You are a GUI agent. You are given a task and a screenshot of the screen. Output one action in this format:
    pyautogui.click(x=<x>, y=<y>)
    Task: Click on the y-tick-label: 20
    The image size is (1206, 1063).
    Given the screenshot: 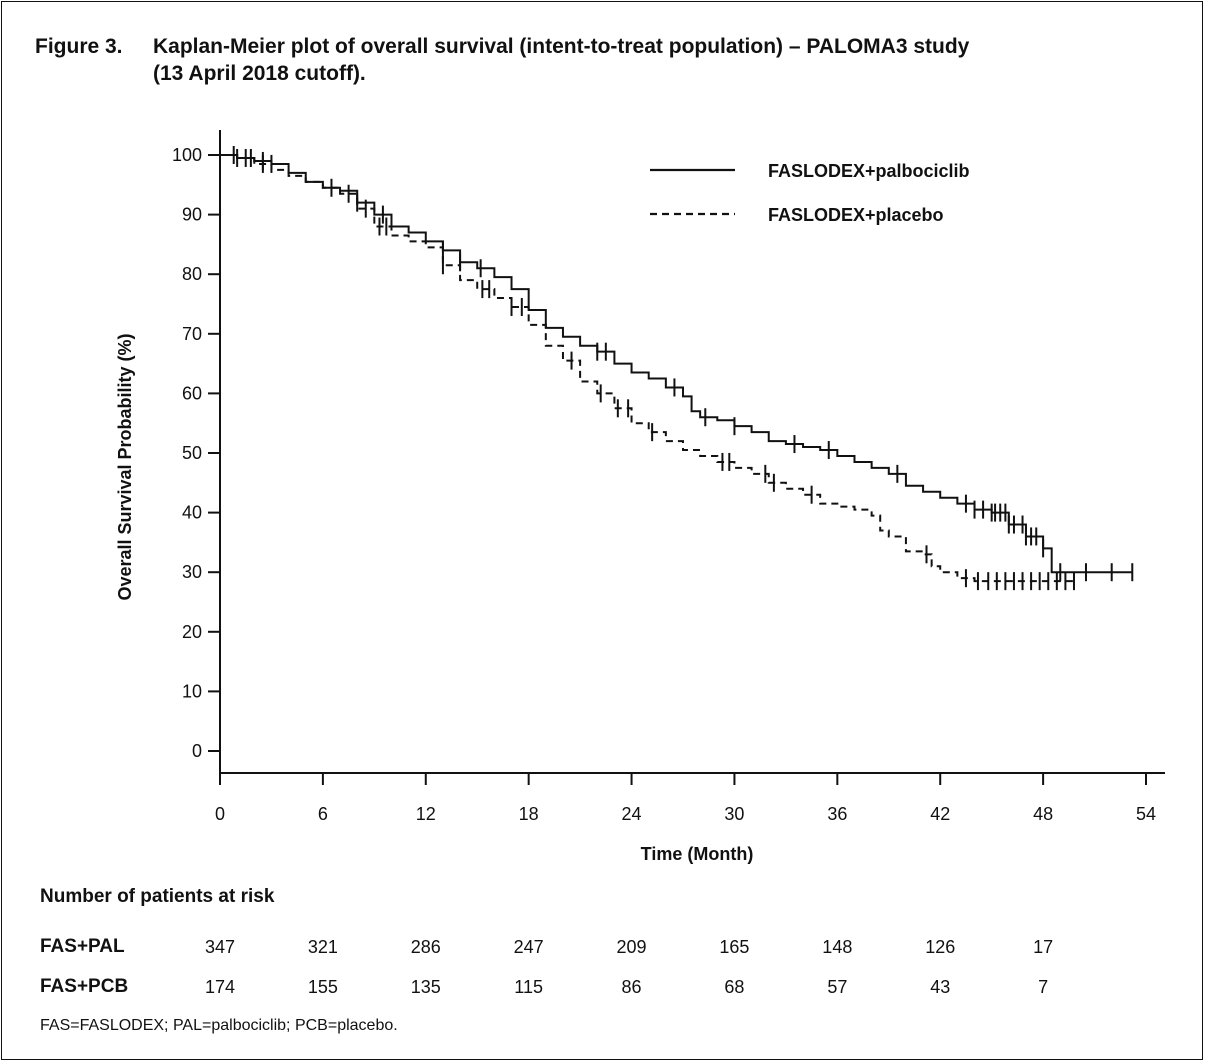 What is the action you would take?
    pyautogui.click(x=192, y=632)
    